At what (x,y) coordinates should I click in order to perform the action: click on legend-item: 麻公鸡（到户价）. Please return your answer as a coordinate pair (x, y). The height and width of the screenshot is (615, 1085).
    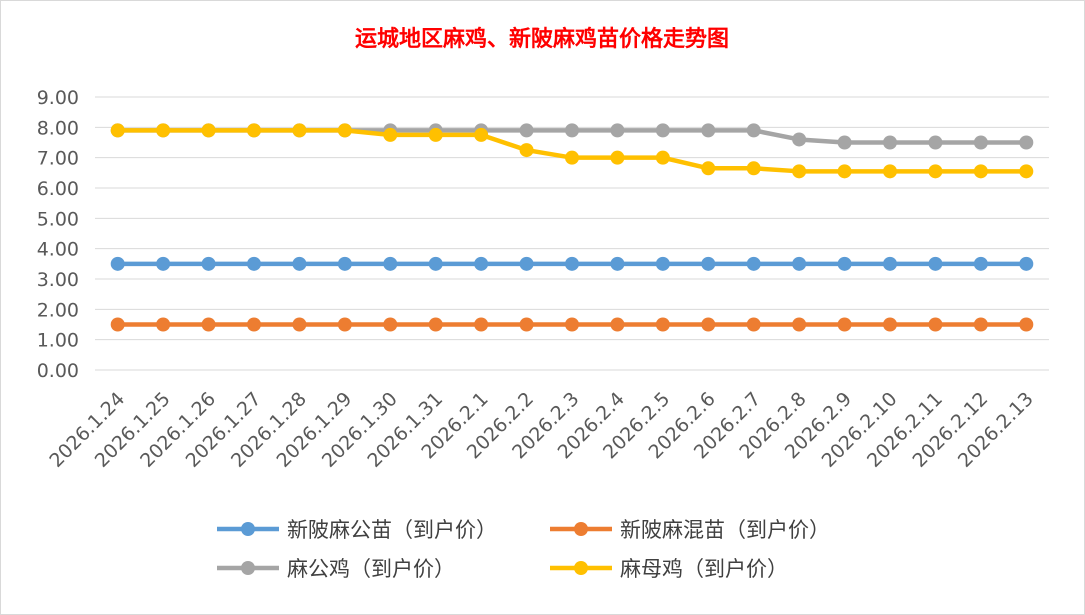
    Looking at the image, I should click on (336, 569).